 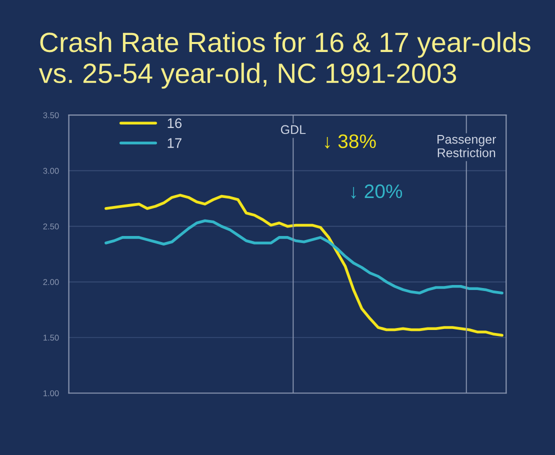 What do you see at coordinates (51, 171) in the screenshot?
I see `y-tick-label: 3.00` at bounding box center [51, 171].